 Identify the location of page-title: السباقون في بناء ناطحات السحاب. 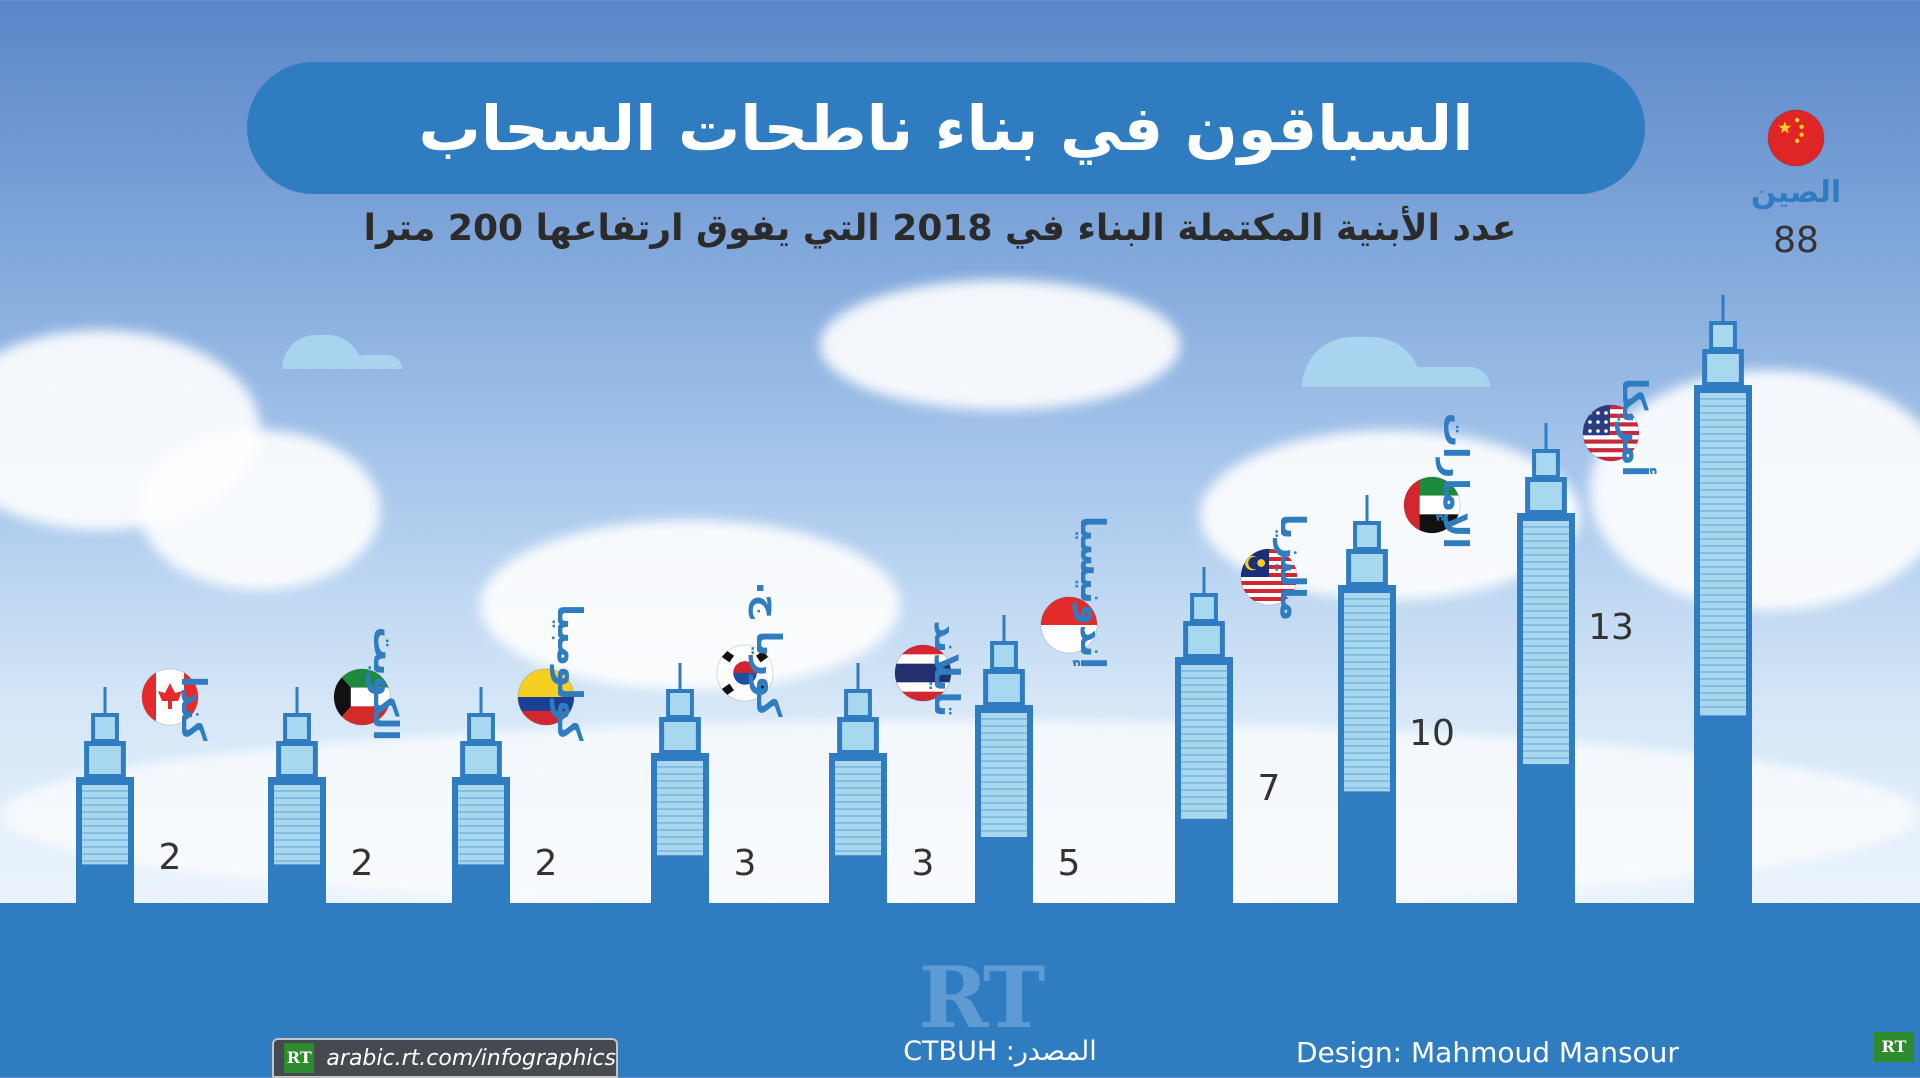
(946, 128).